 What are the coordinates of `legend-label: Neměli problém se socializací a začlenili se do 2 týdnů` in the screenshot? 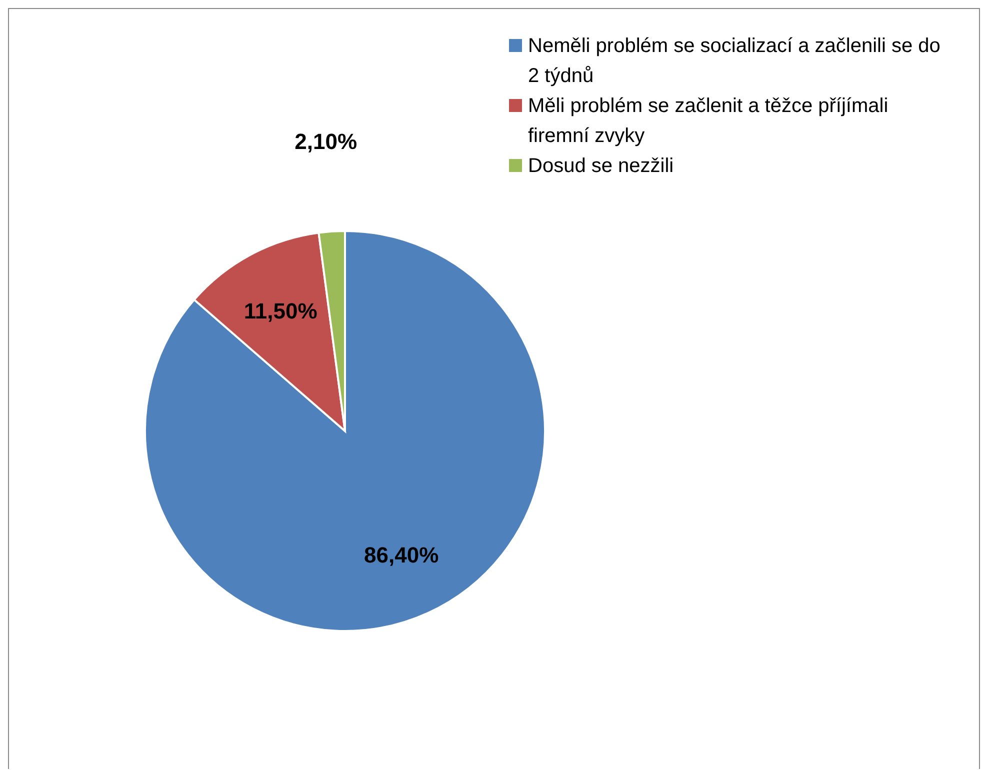 It's located at (735, 61).